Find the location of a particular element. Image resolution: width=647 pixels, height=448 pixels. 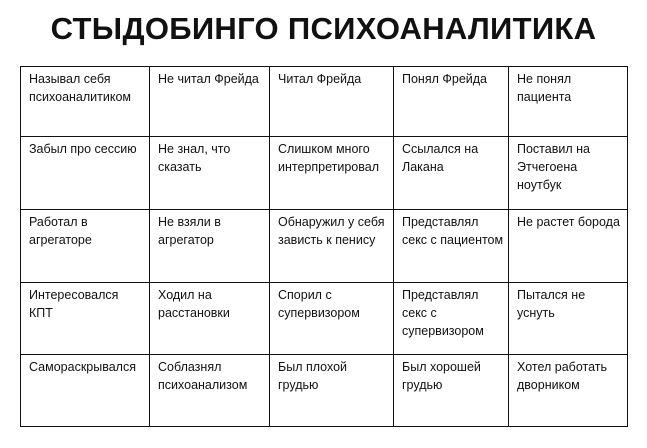

bingo-cell: Хотел работать дворником is located at coordinates (568, 390).